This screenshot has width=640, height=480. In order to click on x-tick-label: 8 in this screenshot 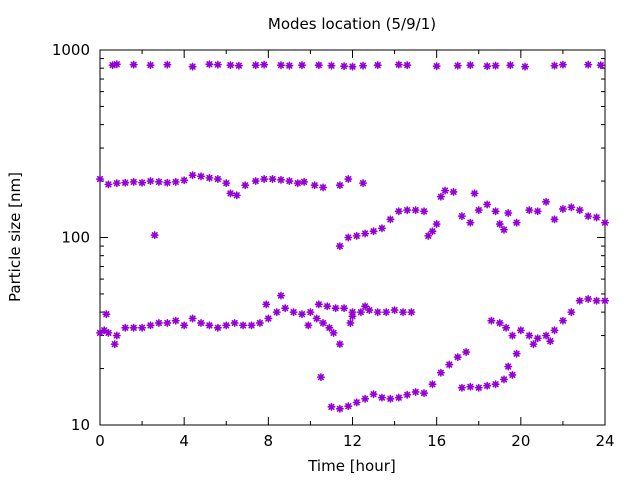, I will do `click(269, 441)`.